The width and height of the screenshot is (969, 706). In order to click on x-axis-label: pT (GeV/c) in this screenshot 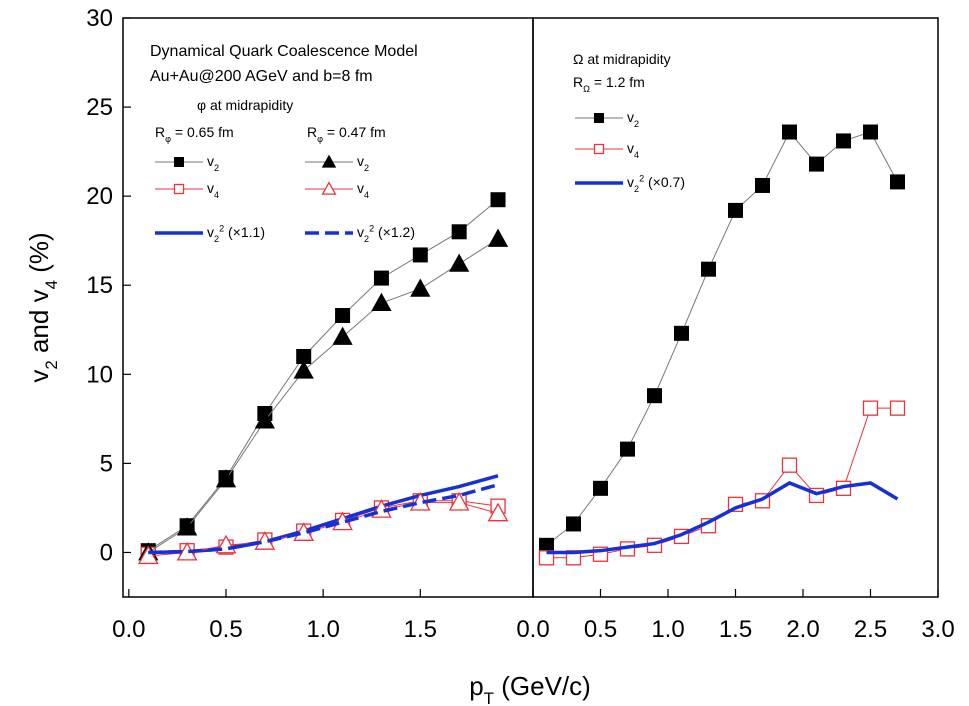, I will do `click(530, 688)`.